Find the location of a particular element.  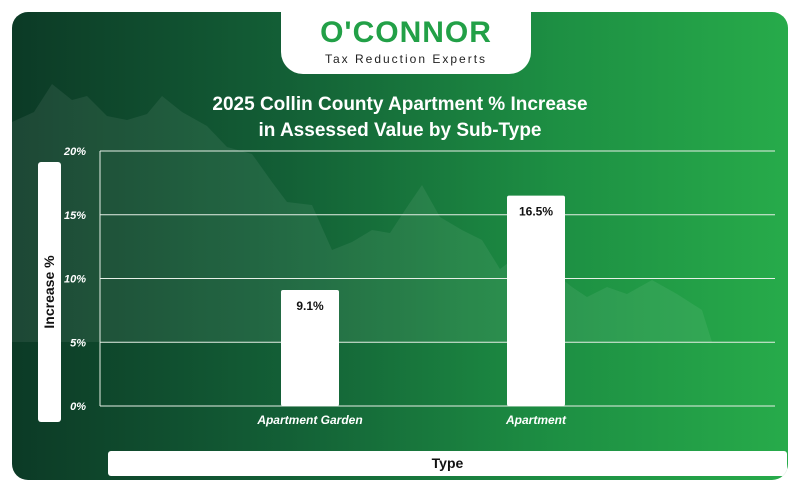

y-tick-label: 5% is located at coordinates (78, 343).